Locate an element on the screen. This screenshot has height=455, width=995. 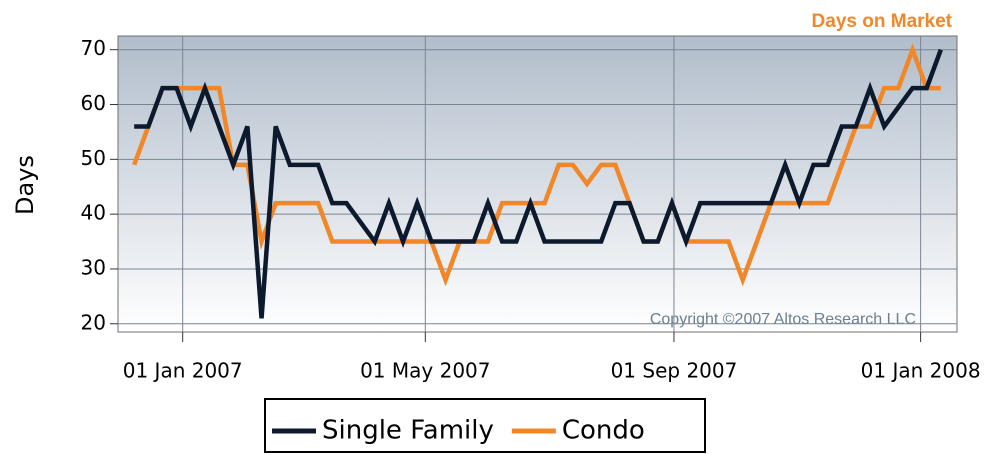
y-tick-label: 60 is located at coordinates (93, 103).